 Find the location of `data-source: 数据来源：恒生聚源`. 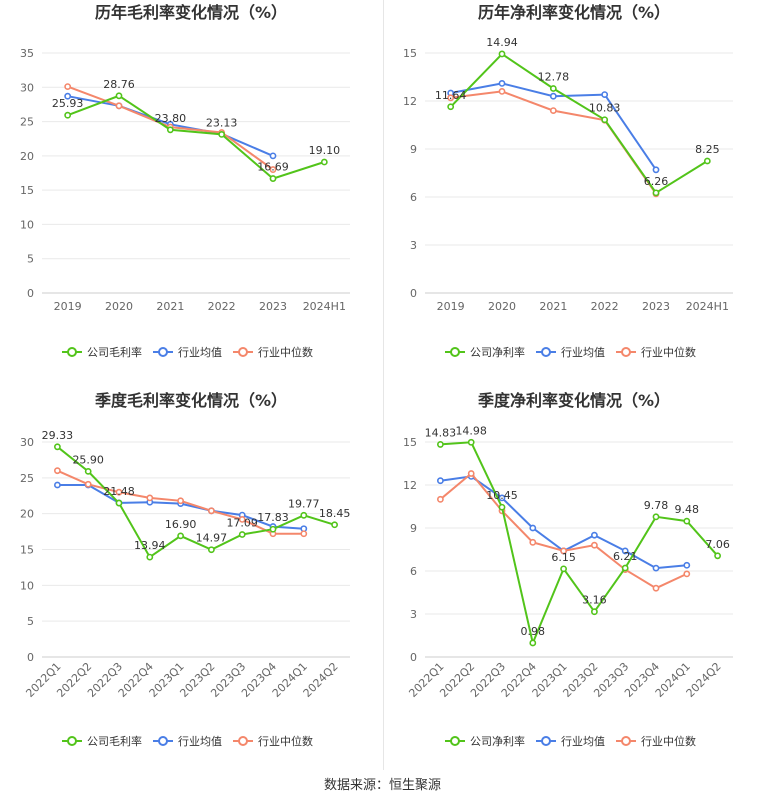

data-source: 数据来源：恒生聚源 is located at coordinates (382, 785).